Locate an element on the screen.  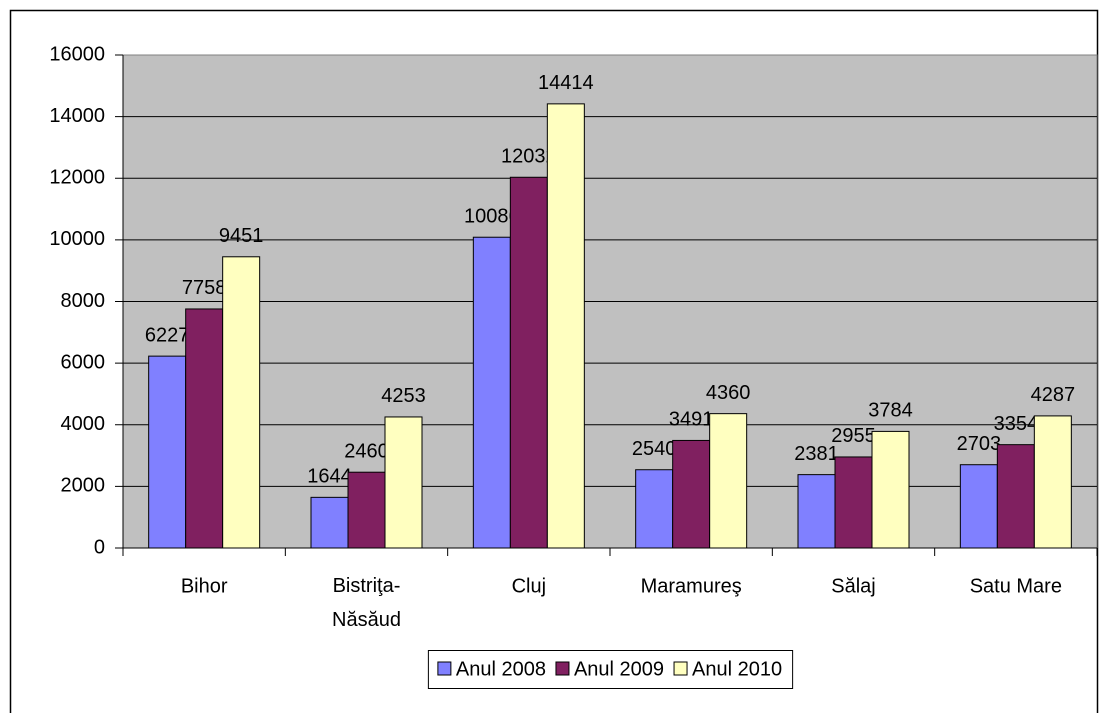
y-tick-label: 8000 is located at coordinates (83, 301).